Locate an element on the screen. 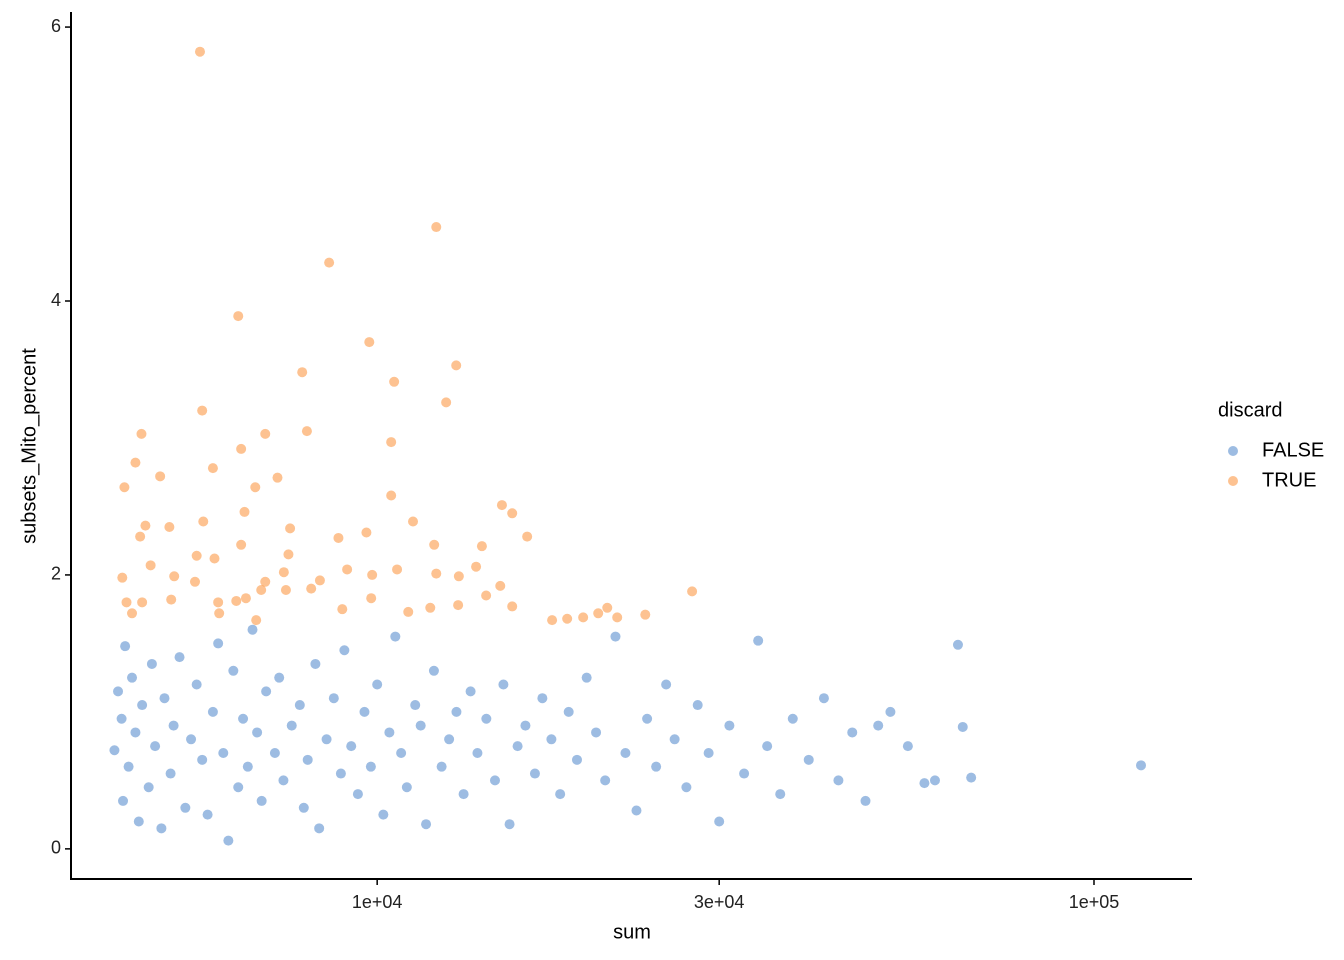  y-tick-label: 2 is located at coordinates (56, 574).